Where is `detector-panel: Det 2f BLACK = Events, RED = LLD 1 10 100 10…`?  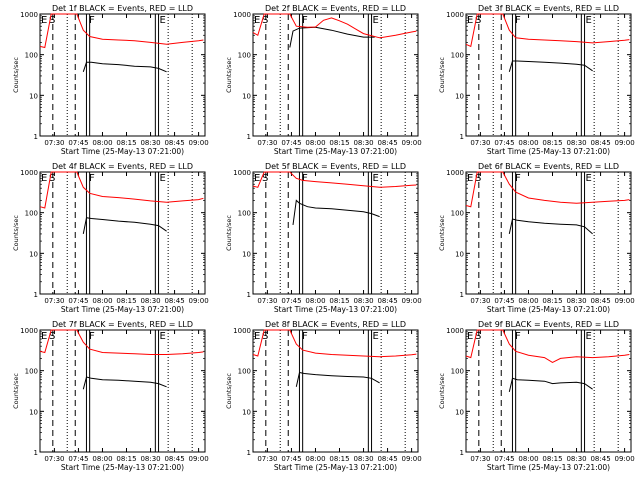 detector-panel: Det 2f BLACK = Events, RED = LLD 1 10 100 10… is located at coordinates (323, 80).